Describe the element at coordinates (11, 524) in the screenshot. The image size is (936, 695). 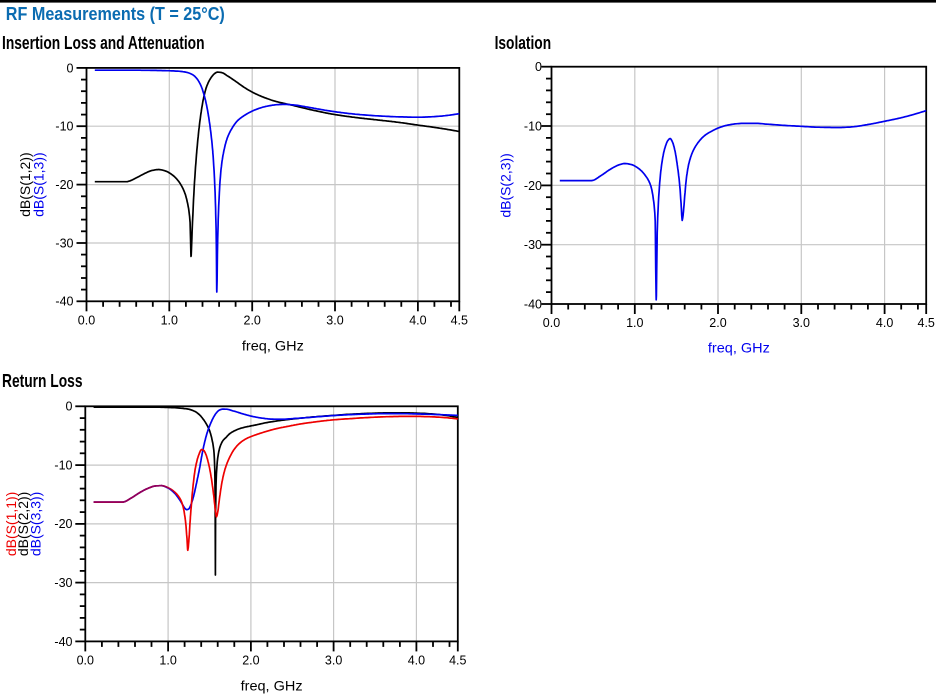
I see `svg-text: dB(S(1,1))` at that location.